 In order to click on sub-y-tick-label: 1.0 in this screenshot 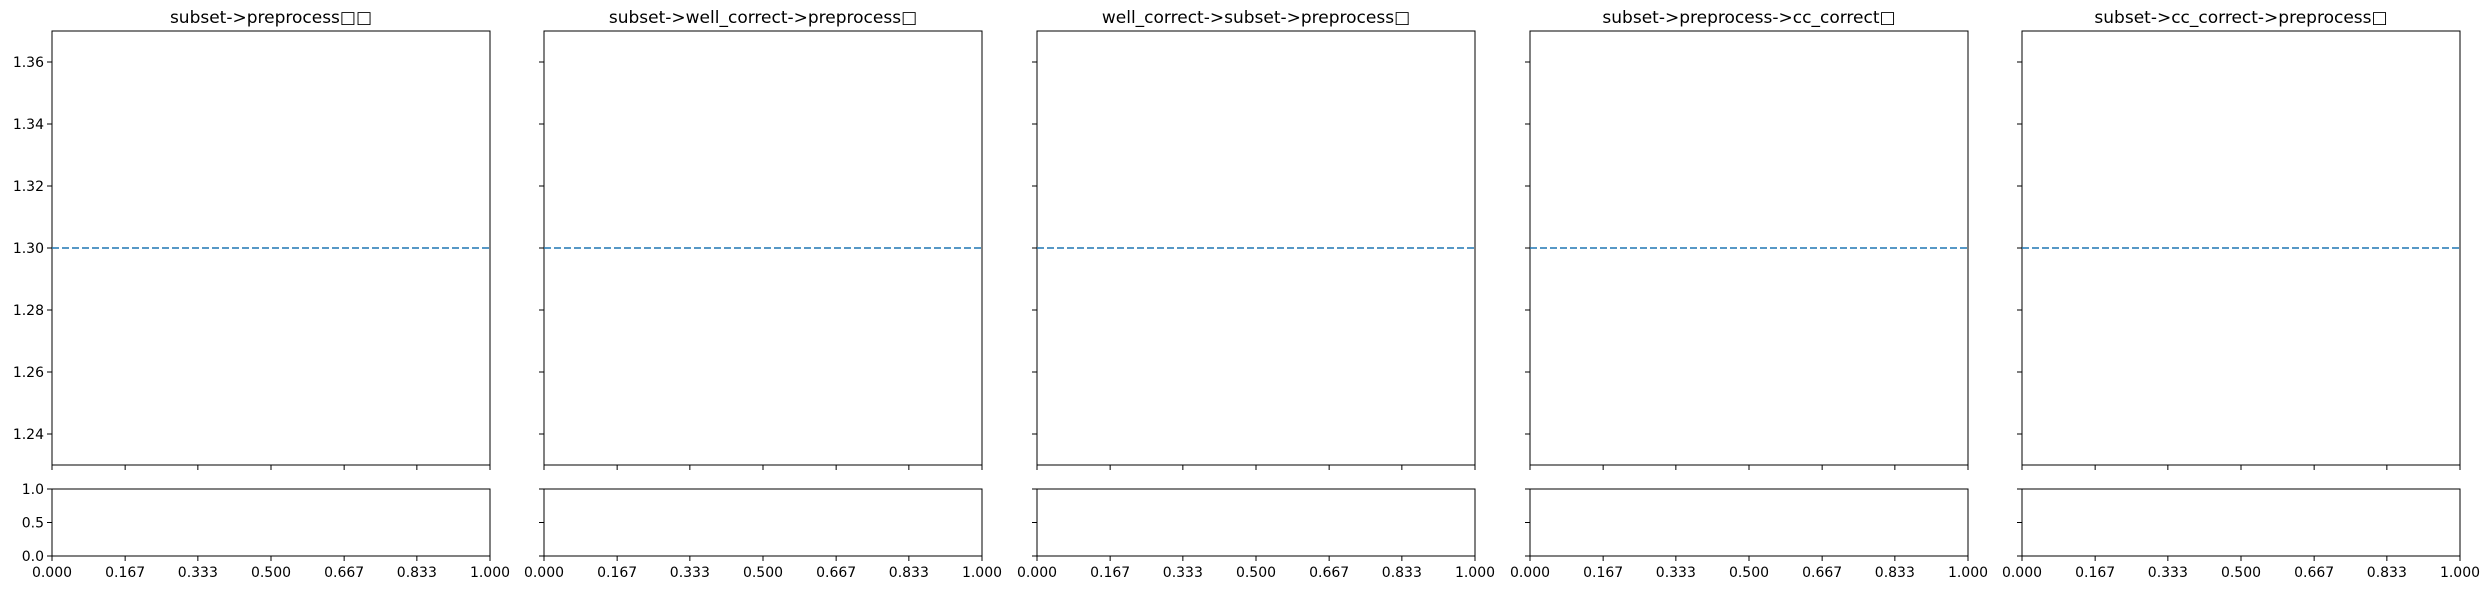, I will do `click(33, 490)`.